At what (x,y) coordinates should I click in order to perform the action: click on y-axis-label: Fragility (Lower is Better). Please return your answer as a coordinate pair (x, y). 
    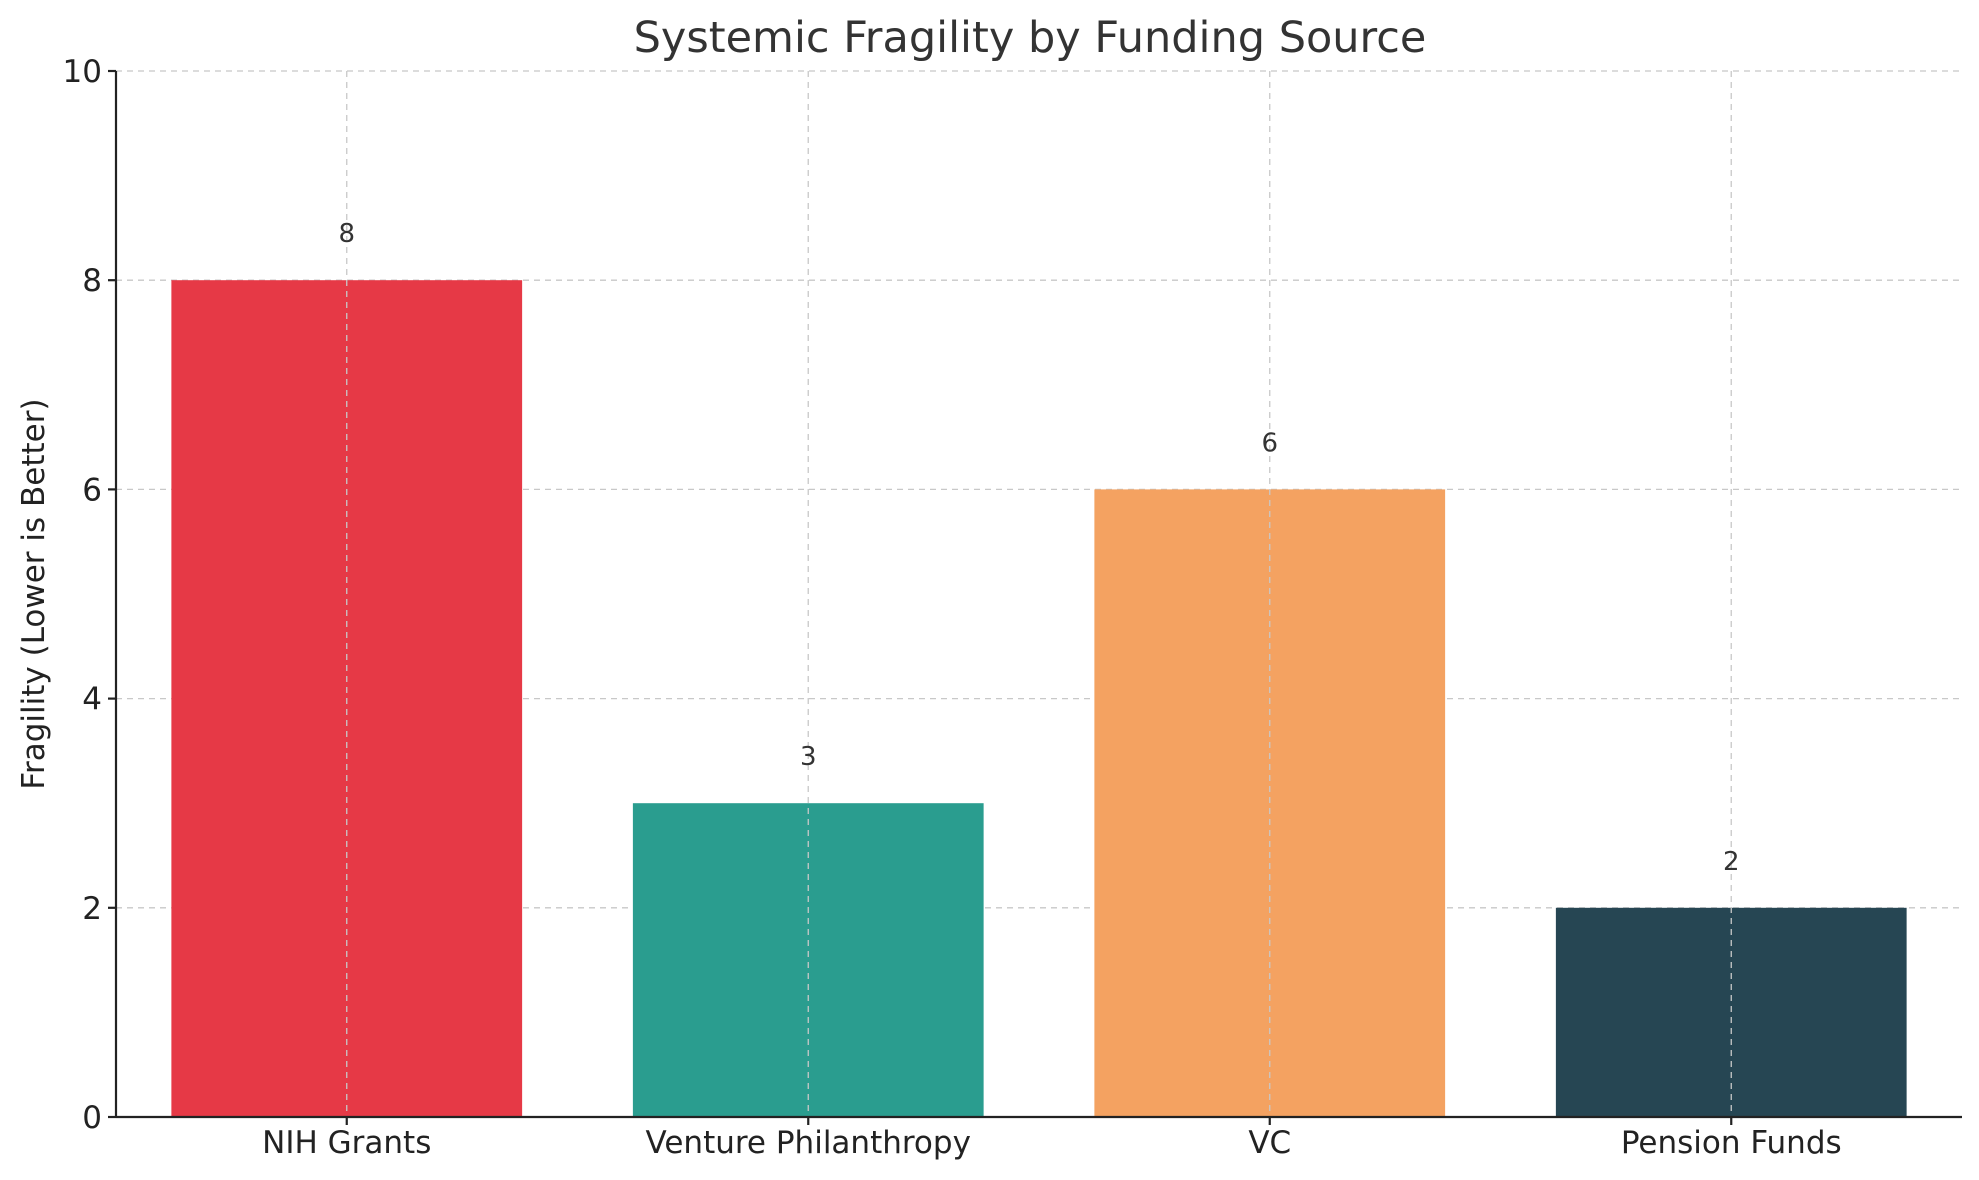
    Looking at the image, I should click on (34, 593).